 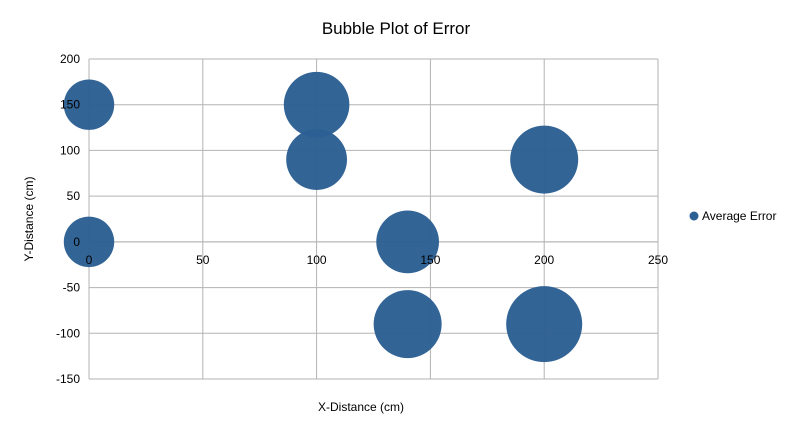 What do you see at coordinates (694, 216) in the screenshot?
I see `legend-marker` at bounding box center [694, 216].